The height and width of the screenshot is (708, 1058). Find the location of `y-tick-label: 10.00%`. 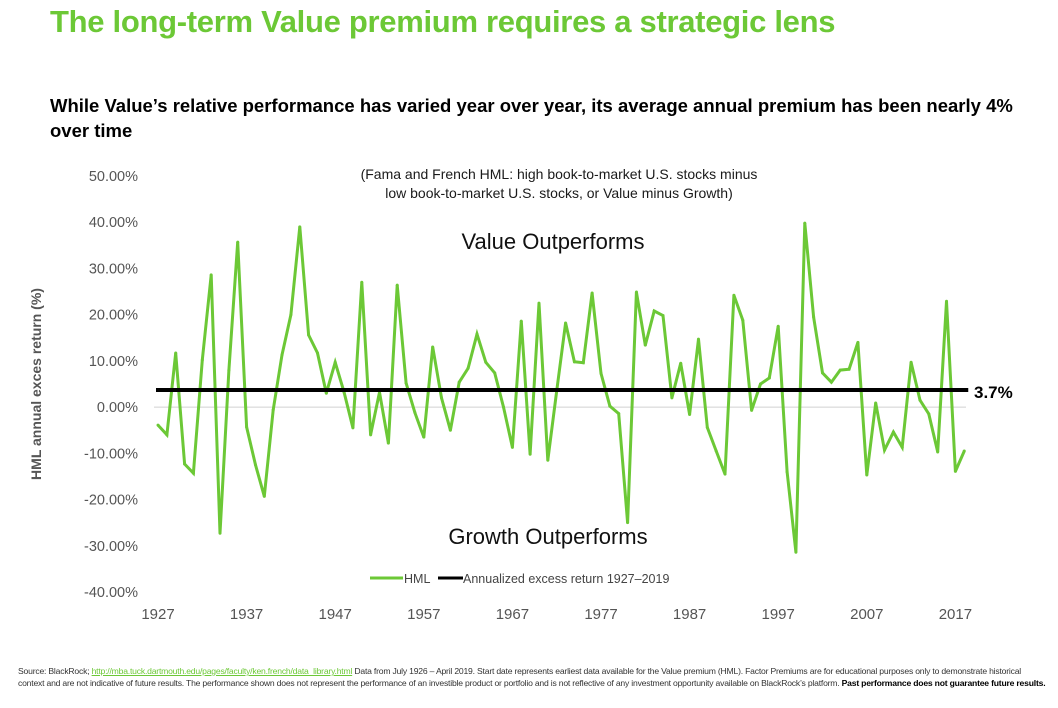

y-tick-label: 10.00% is located at coordinates (113, 362).